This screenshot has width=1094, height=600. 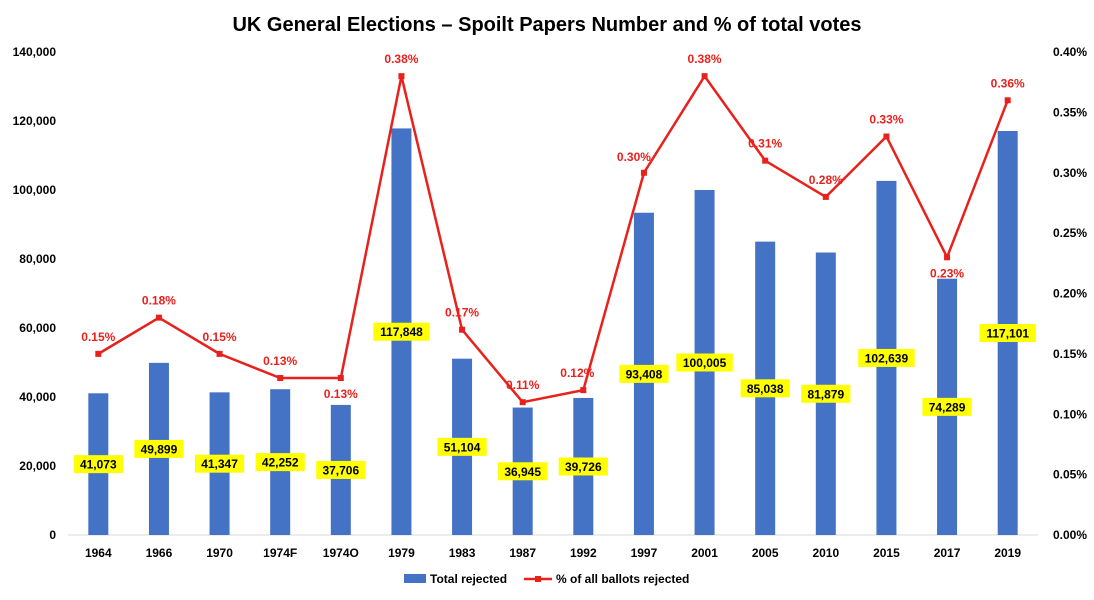 I want to click on bar-data-label: 37,706, so click(x=340, y=470).